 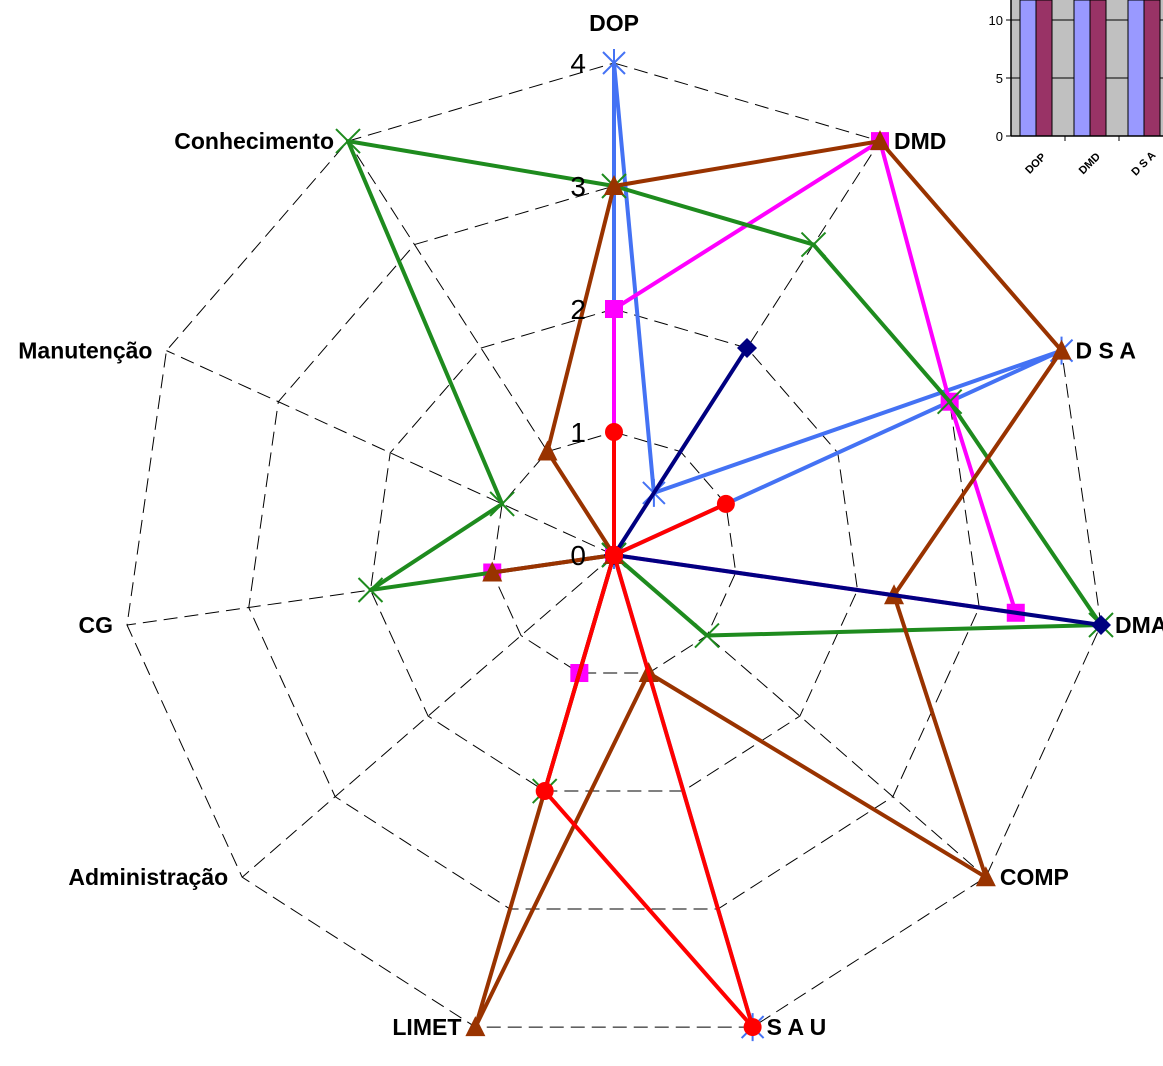 I want to click on axis-label-dma: DMA, so click(x=1139, y=625).